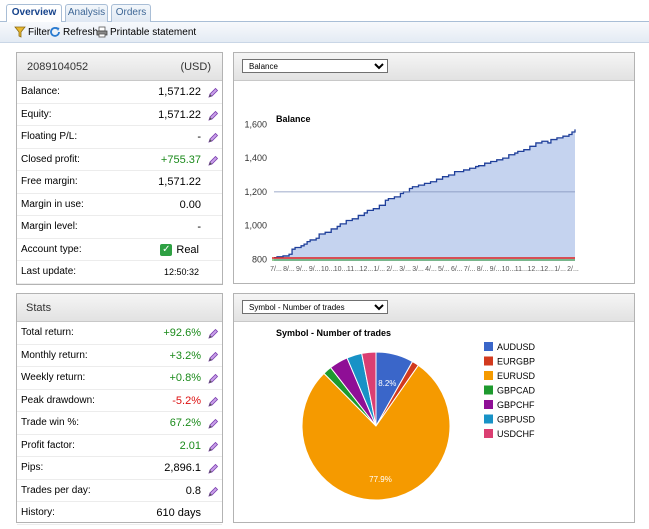  Describe the element at coordinates (255, 158) in the screenshot. I see `y-tick-label: 1,400` at that location.